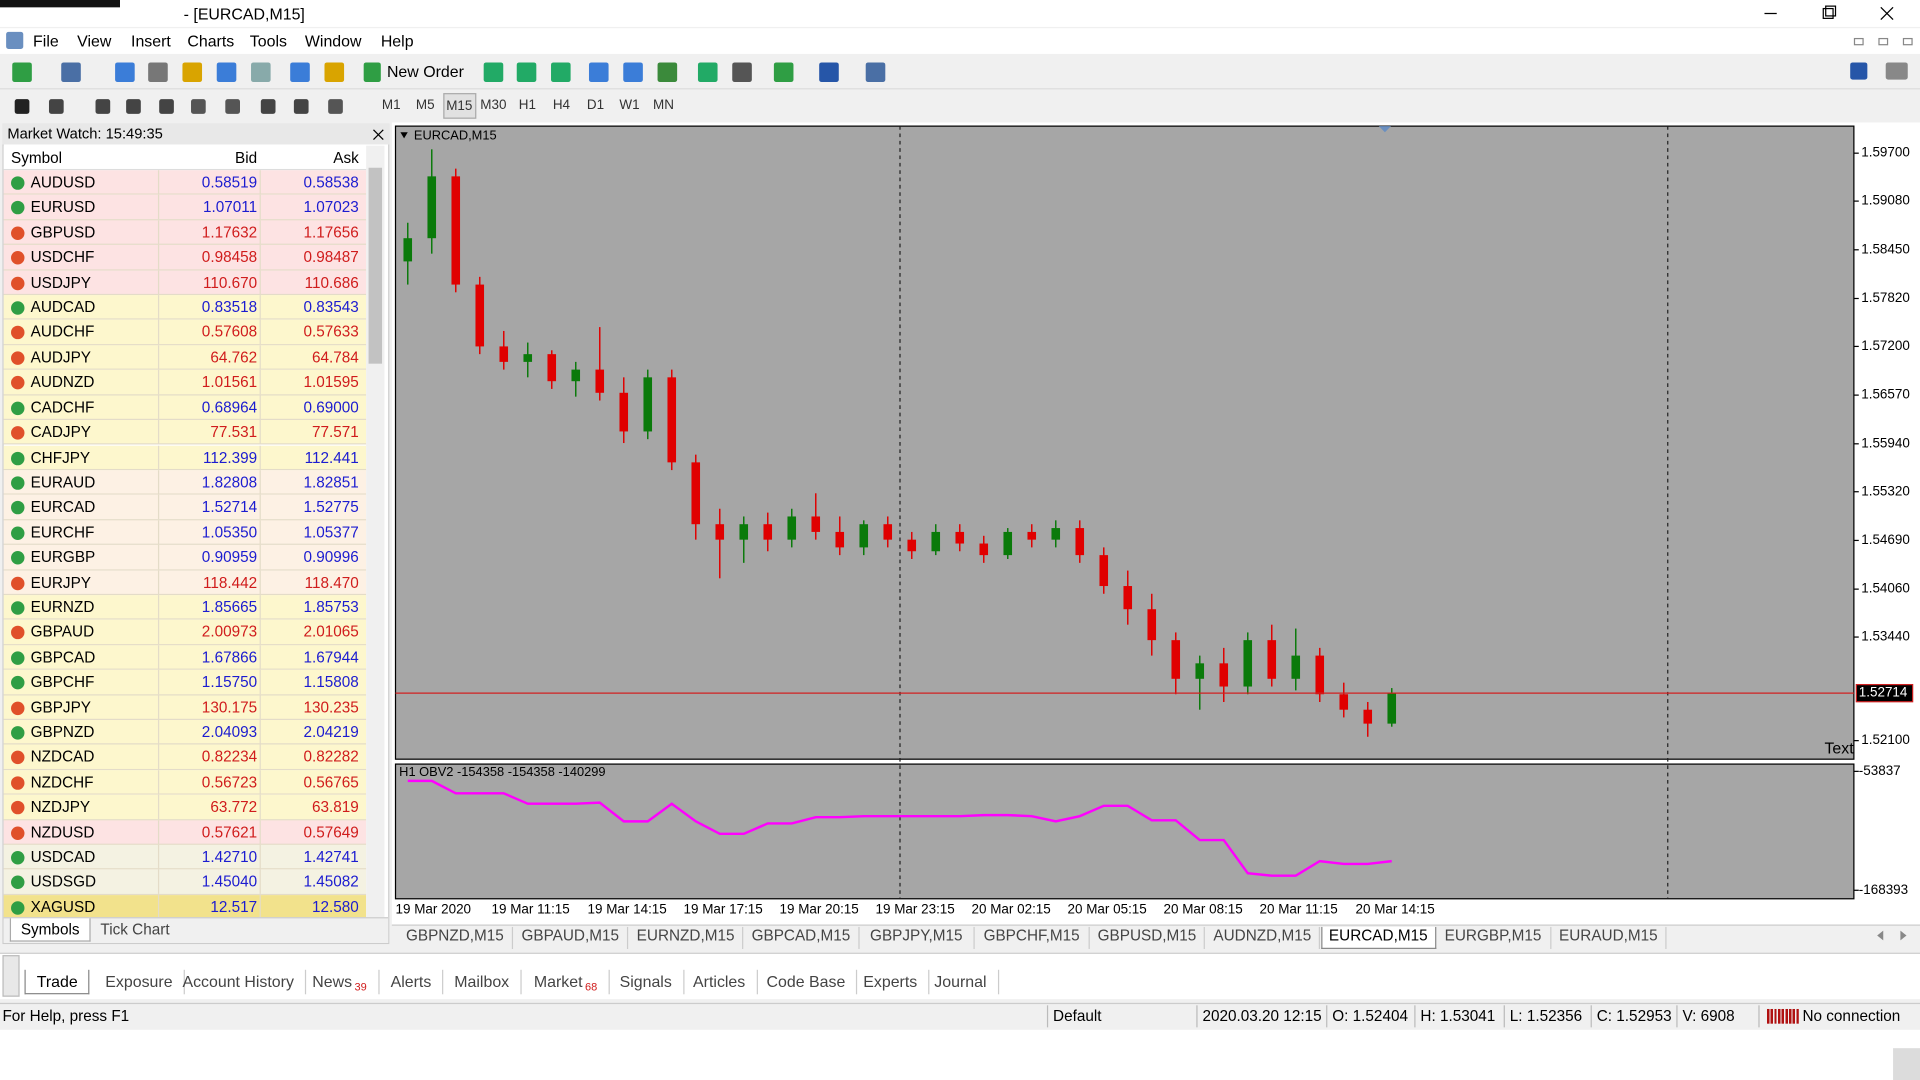 This screenshot has height=1080, width=1920. What do you see at coordinates (527, 105) in the screenshot?
I see `timeframe-button: H1` at bounding box center [527, 105].